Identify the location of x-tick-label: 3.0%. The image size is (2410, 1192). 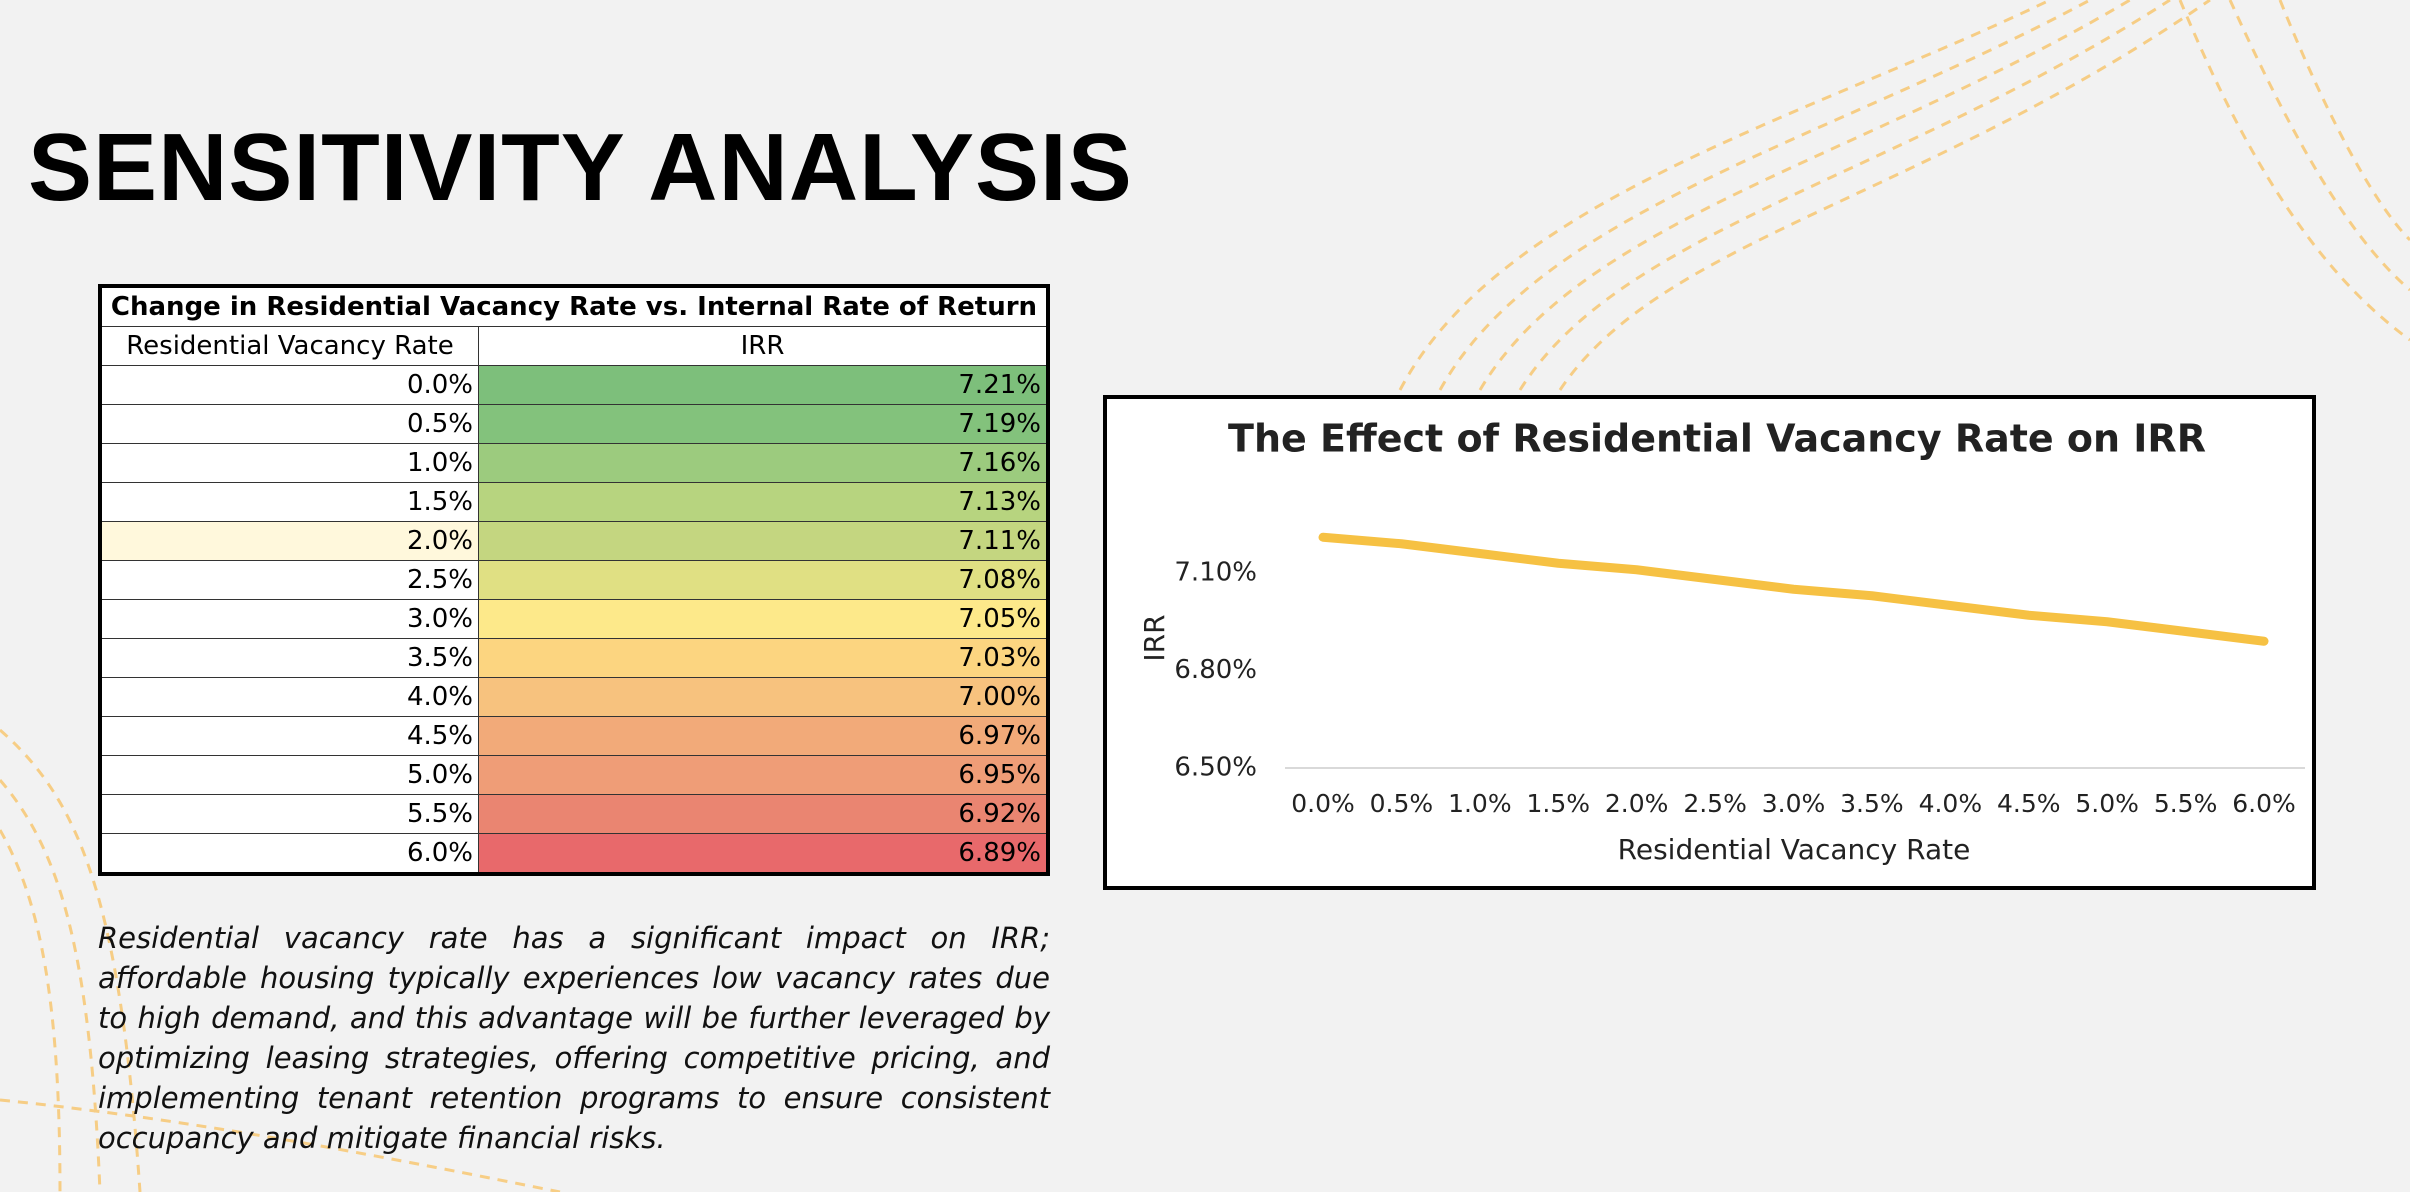
(1794, 803).